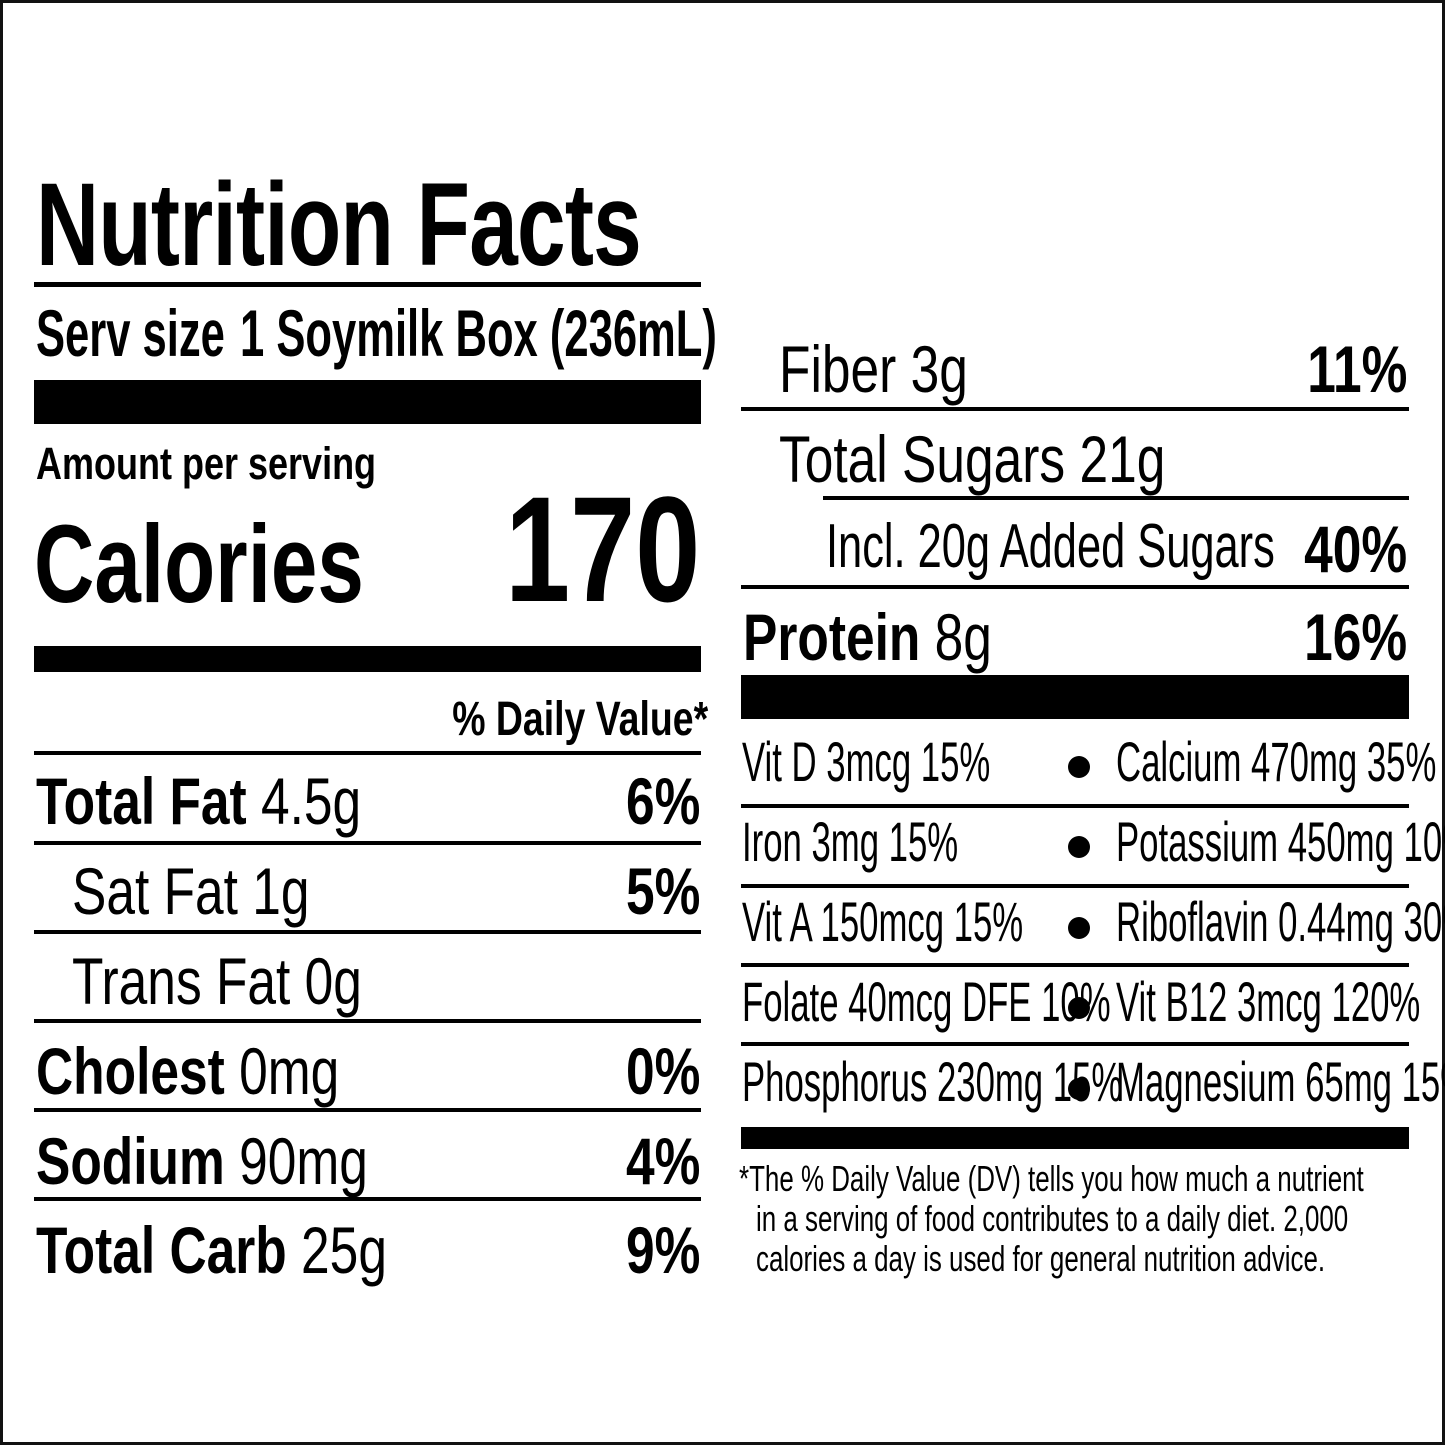 Image resolution: width=1445 pixels, height=1445 pixels. What do you see at coordinates (662, 1161) in the screenshot?
I see `nutrient-dv: 4%` at bounding box center [662, 1161].